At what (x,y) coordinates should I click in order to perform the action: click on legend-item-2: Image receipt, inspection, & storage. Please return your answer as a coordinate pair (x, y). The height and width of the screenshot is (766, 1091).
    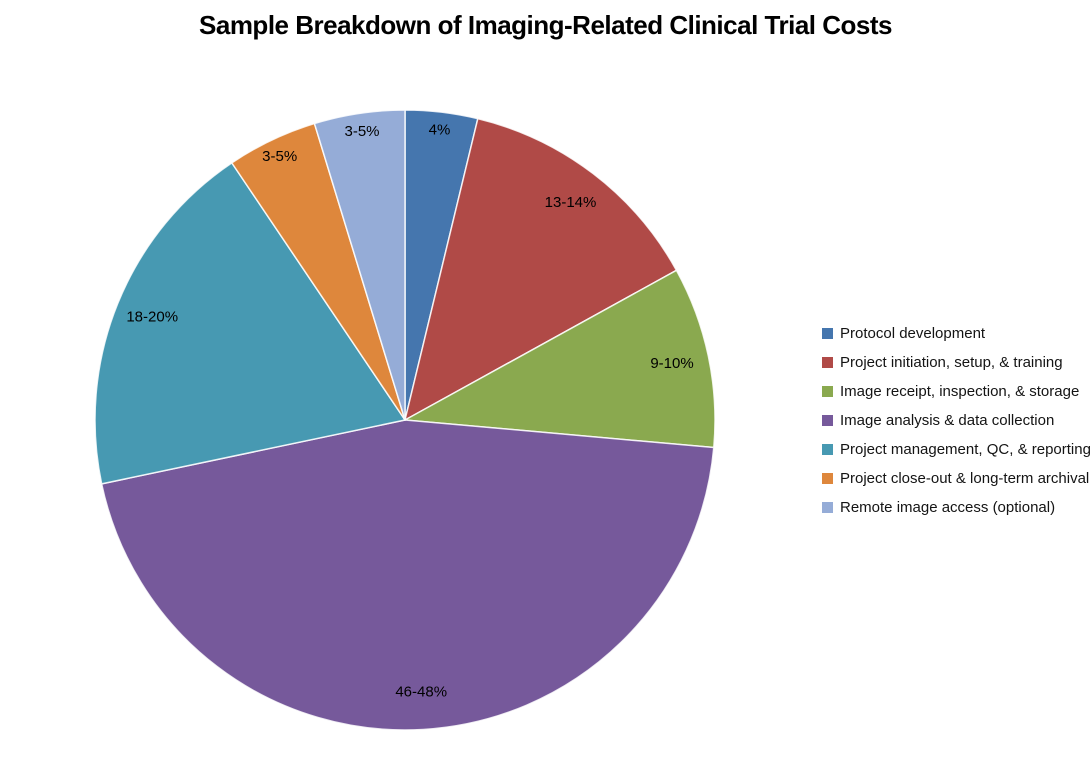
    Looking at the image, I should click on (955, 391).